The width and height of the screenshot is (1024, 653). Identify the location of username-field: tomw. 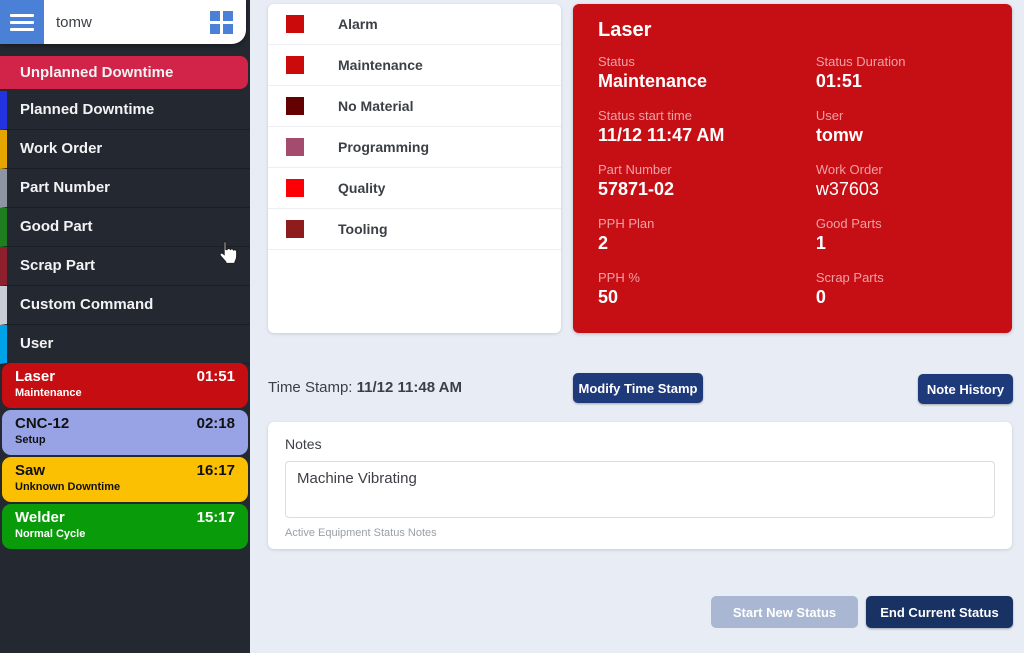
(74, 22).